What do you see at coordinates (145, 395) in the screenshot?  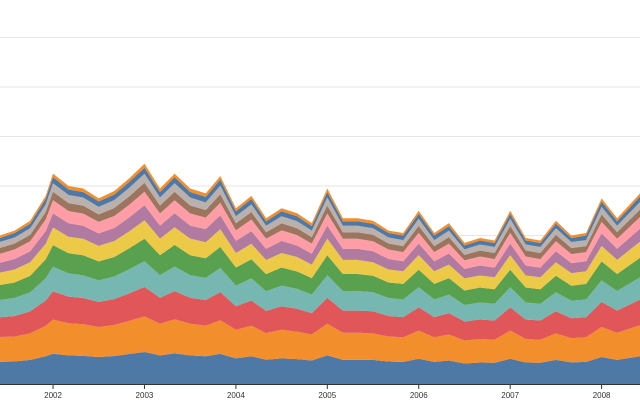 I see `x-tick-label-2003: 2003` at bounding box center [145, 395].